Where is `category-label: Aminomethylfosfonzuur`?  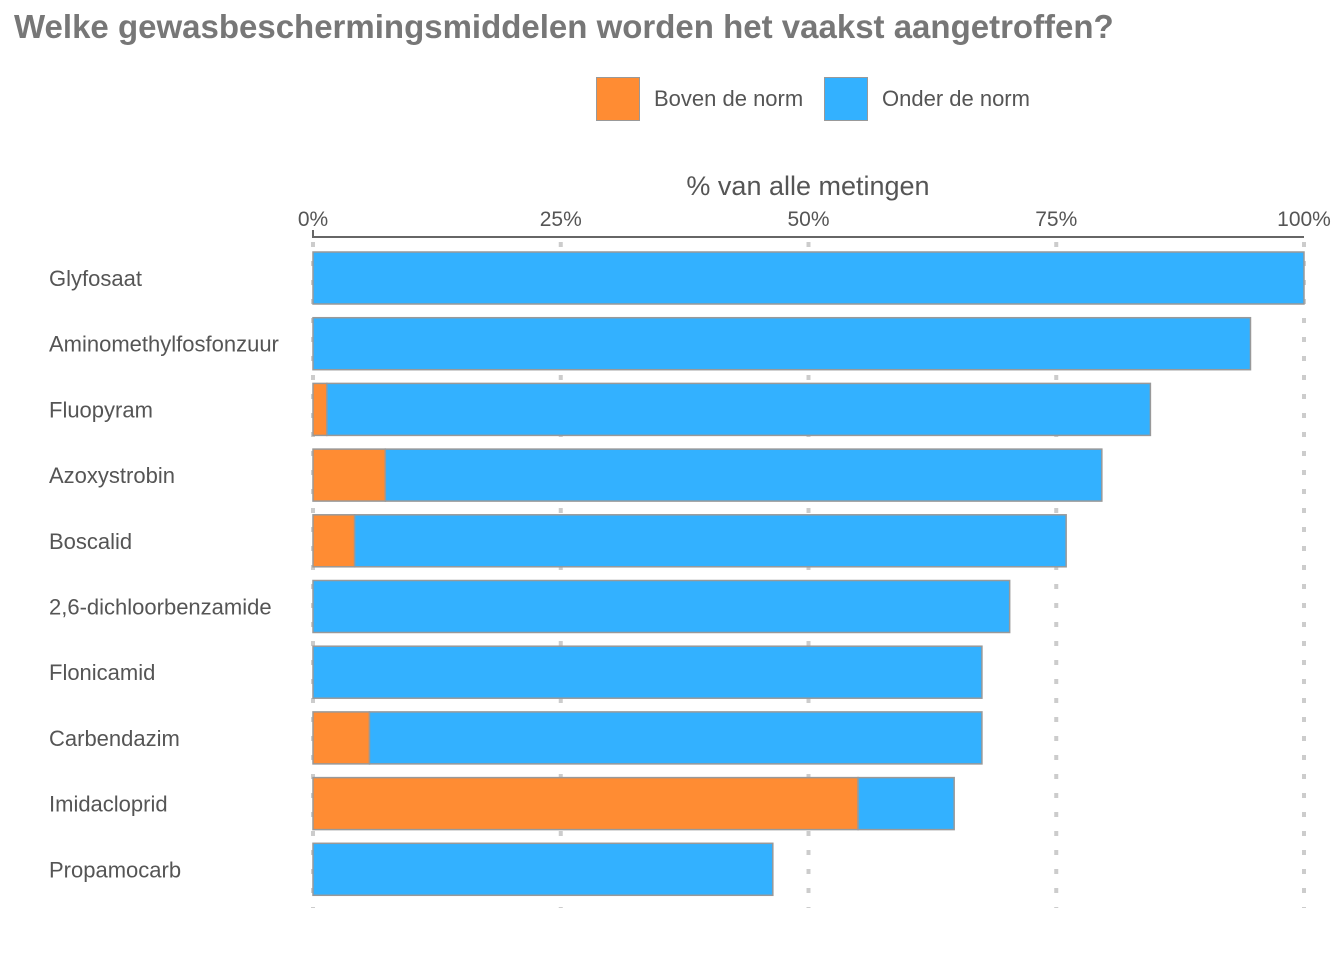 category-label: Aminomethylfosfonzuur is located at coordinates (164, 344).